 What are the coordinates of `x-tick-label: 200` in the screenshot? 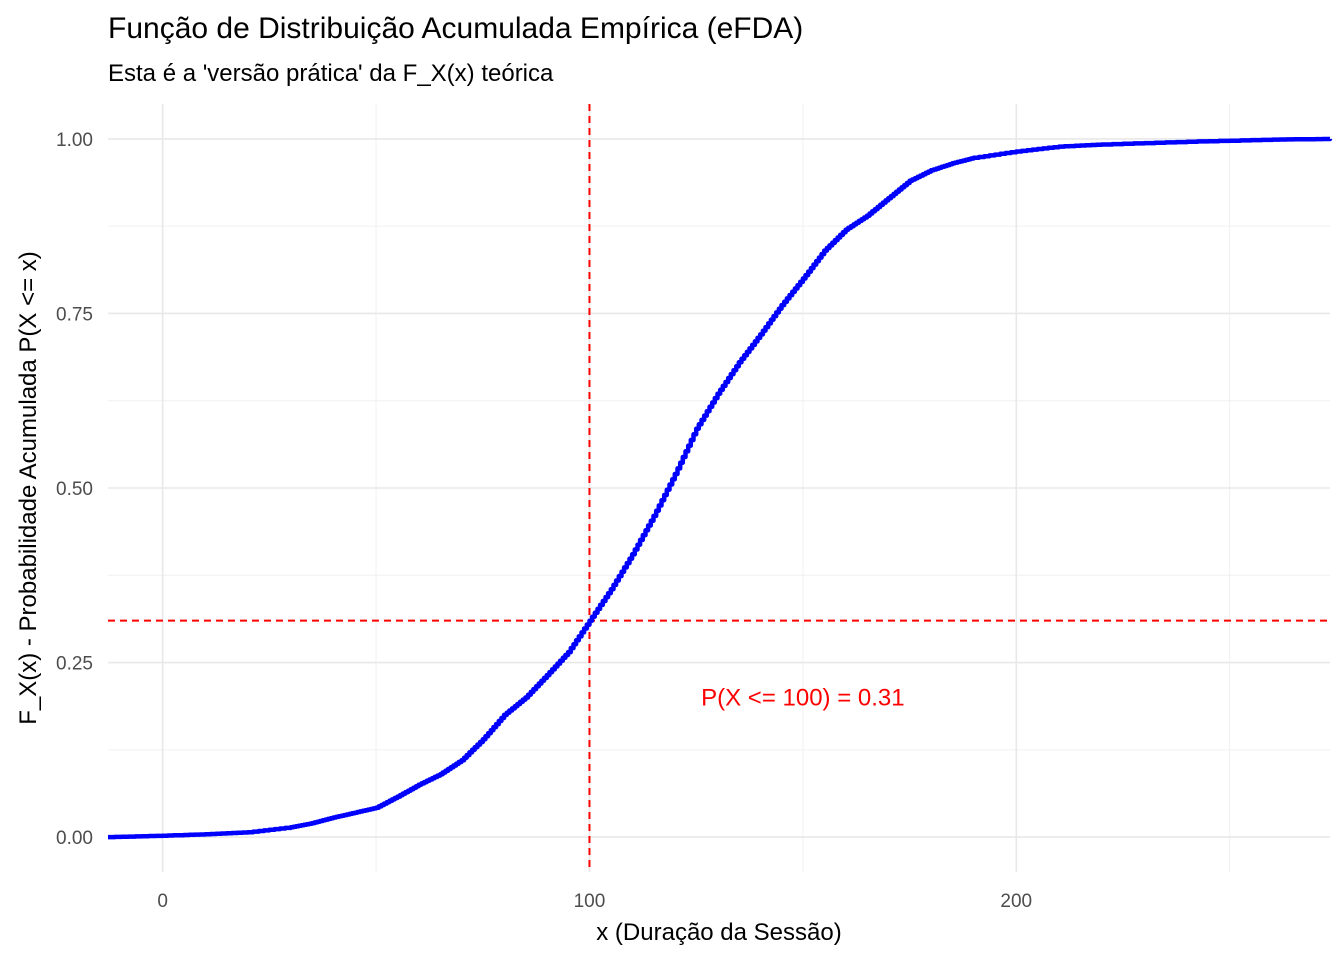 It's located at (1016, 901).